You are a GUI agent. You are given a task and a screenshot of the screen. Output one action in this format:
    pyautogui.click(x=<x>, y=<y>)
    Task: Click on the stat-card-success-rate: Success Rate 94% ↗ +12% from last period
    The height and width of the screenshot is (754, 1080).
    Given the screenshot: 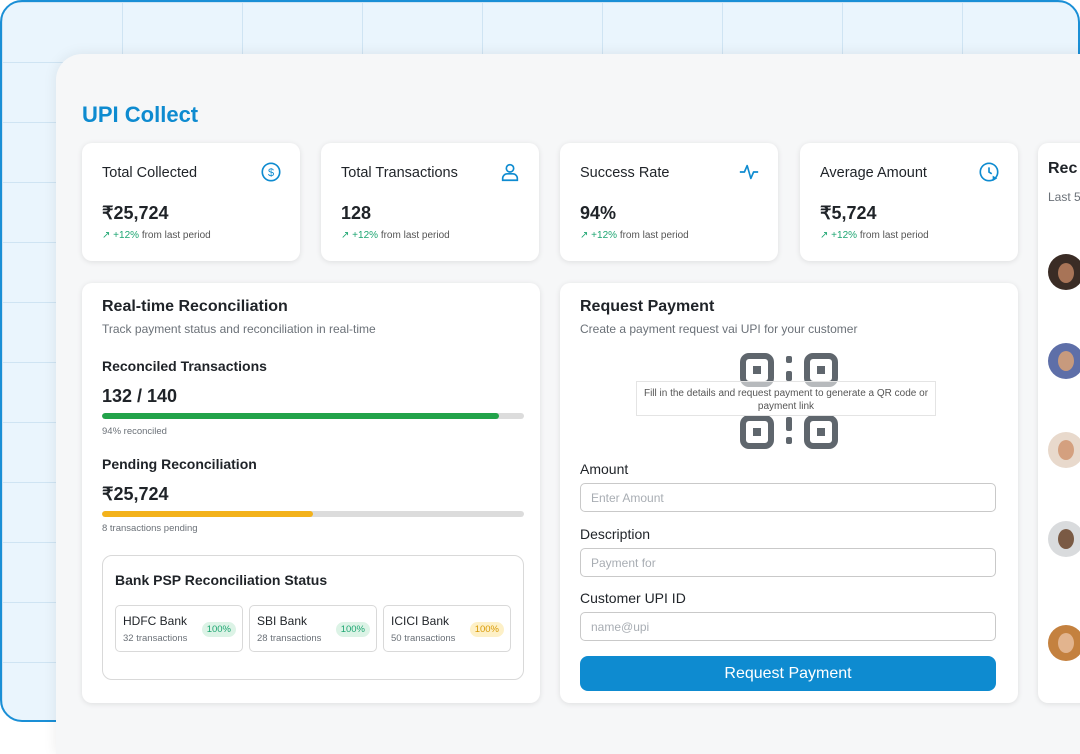 What is the action you would take?
    pyautogui.click(x=669, y=202)
    